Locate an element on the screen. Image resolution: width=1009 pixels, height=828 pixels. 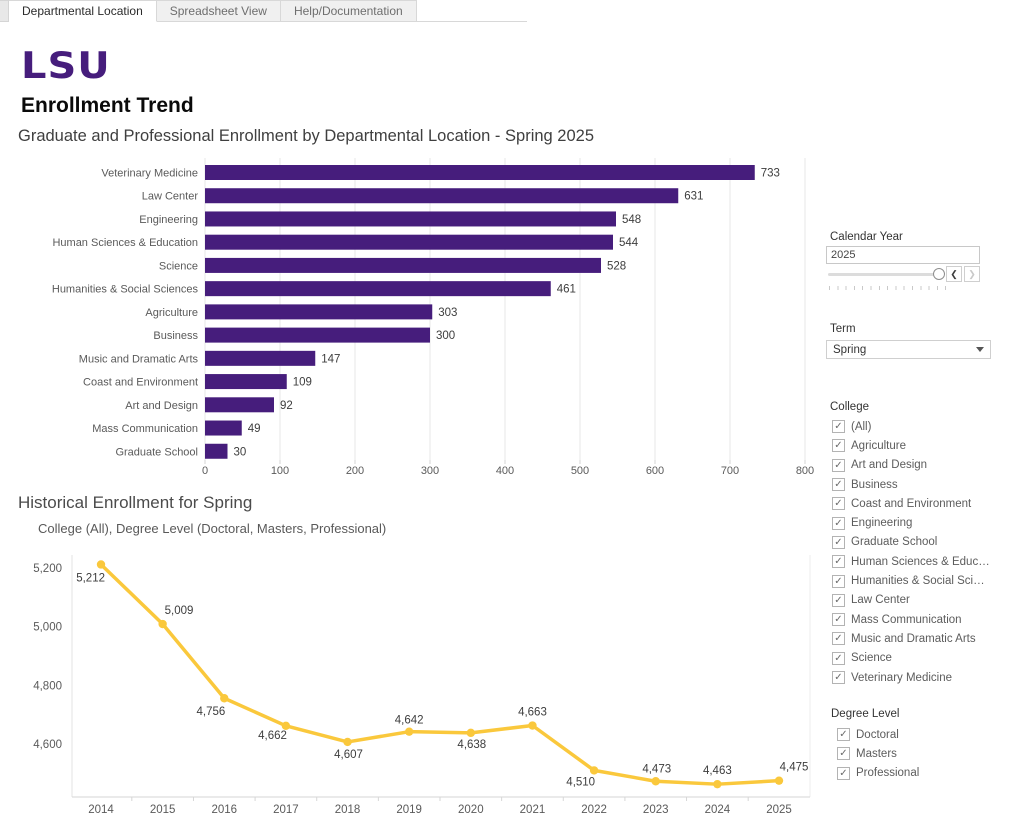
bar-category-label: Business is located at coordinates (175, 336).